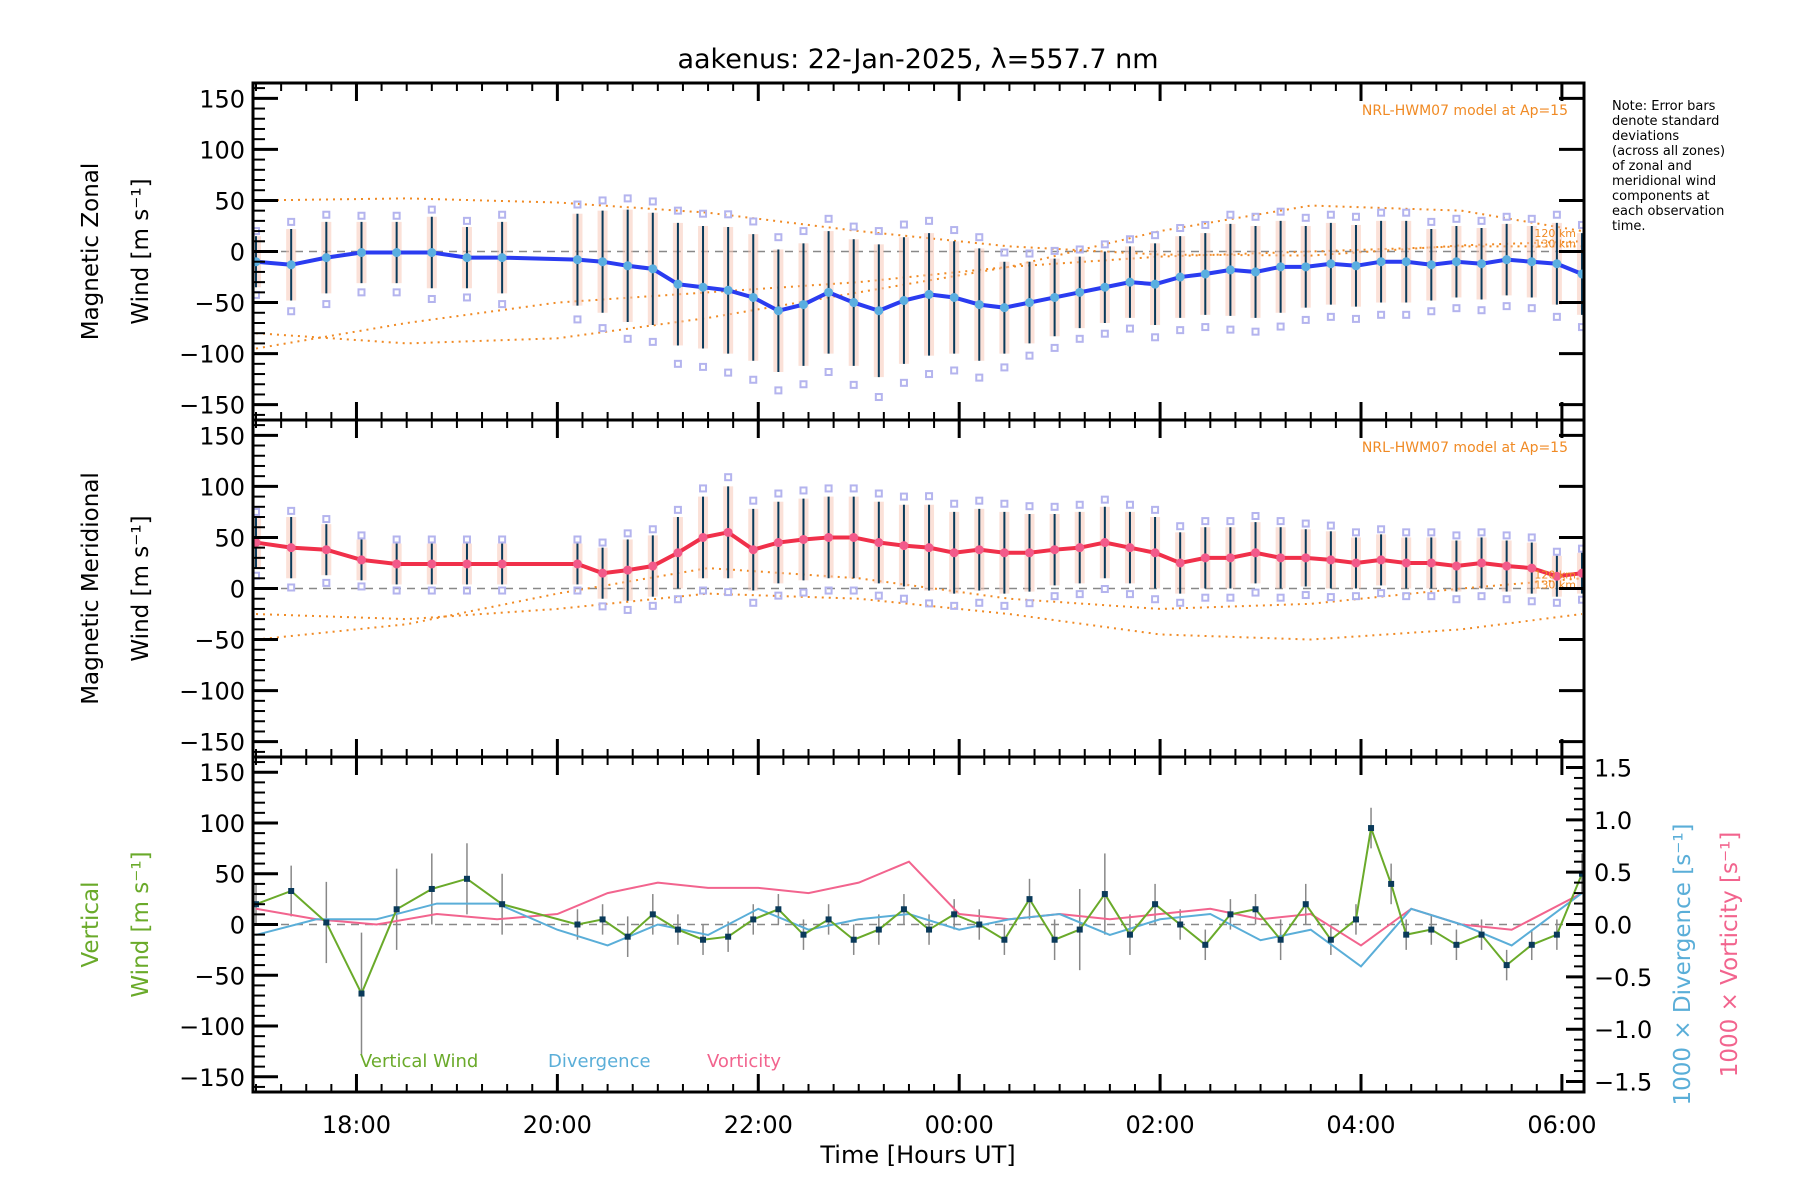  What do you see at coordinates (141, 251) in the screenshot?
I see `y-axis-label-line2: Wind [m s⁻¹]` at bounding box center [141, 251].